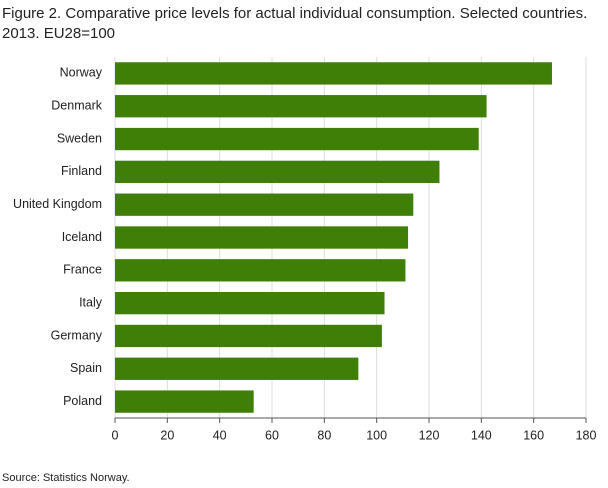  I want to click on x-tick-label: 0, so click(115, 435).